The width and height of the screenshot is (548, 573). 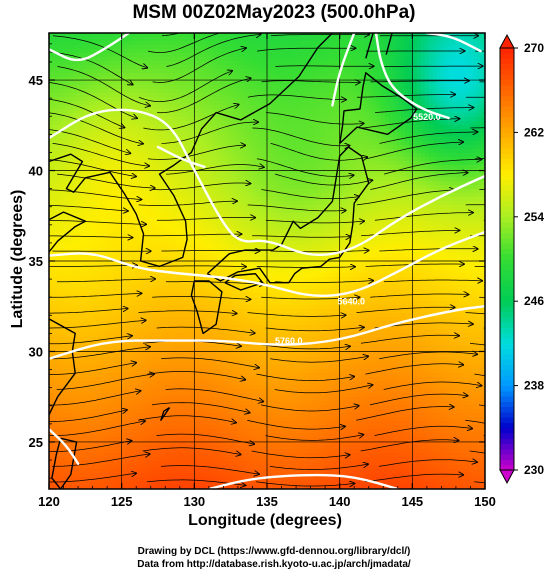 I want to click on y-tick-label: 40, so click(x=36, y=171).